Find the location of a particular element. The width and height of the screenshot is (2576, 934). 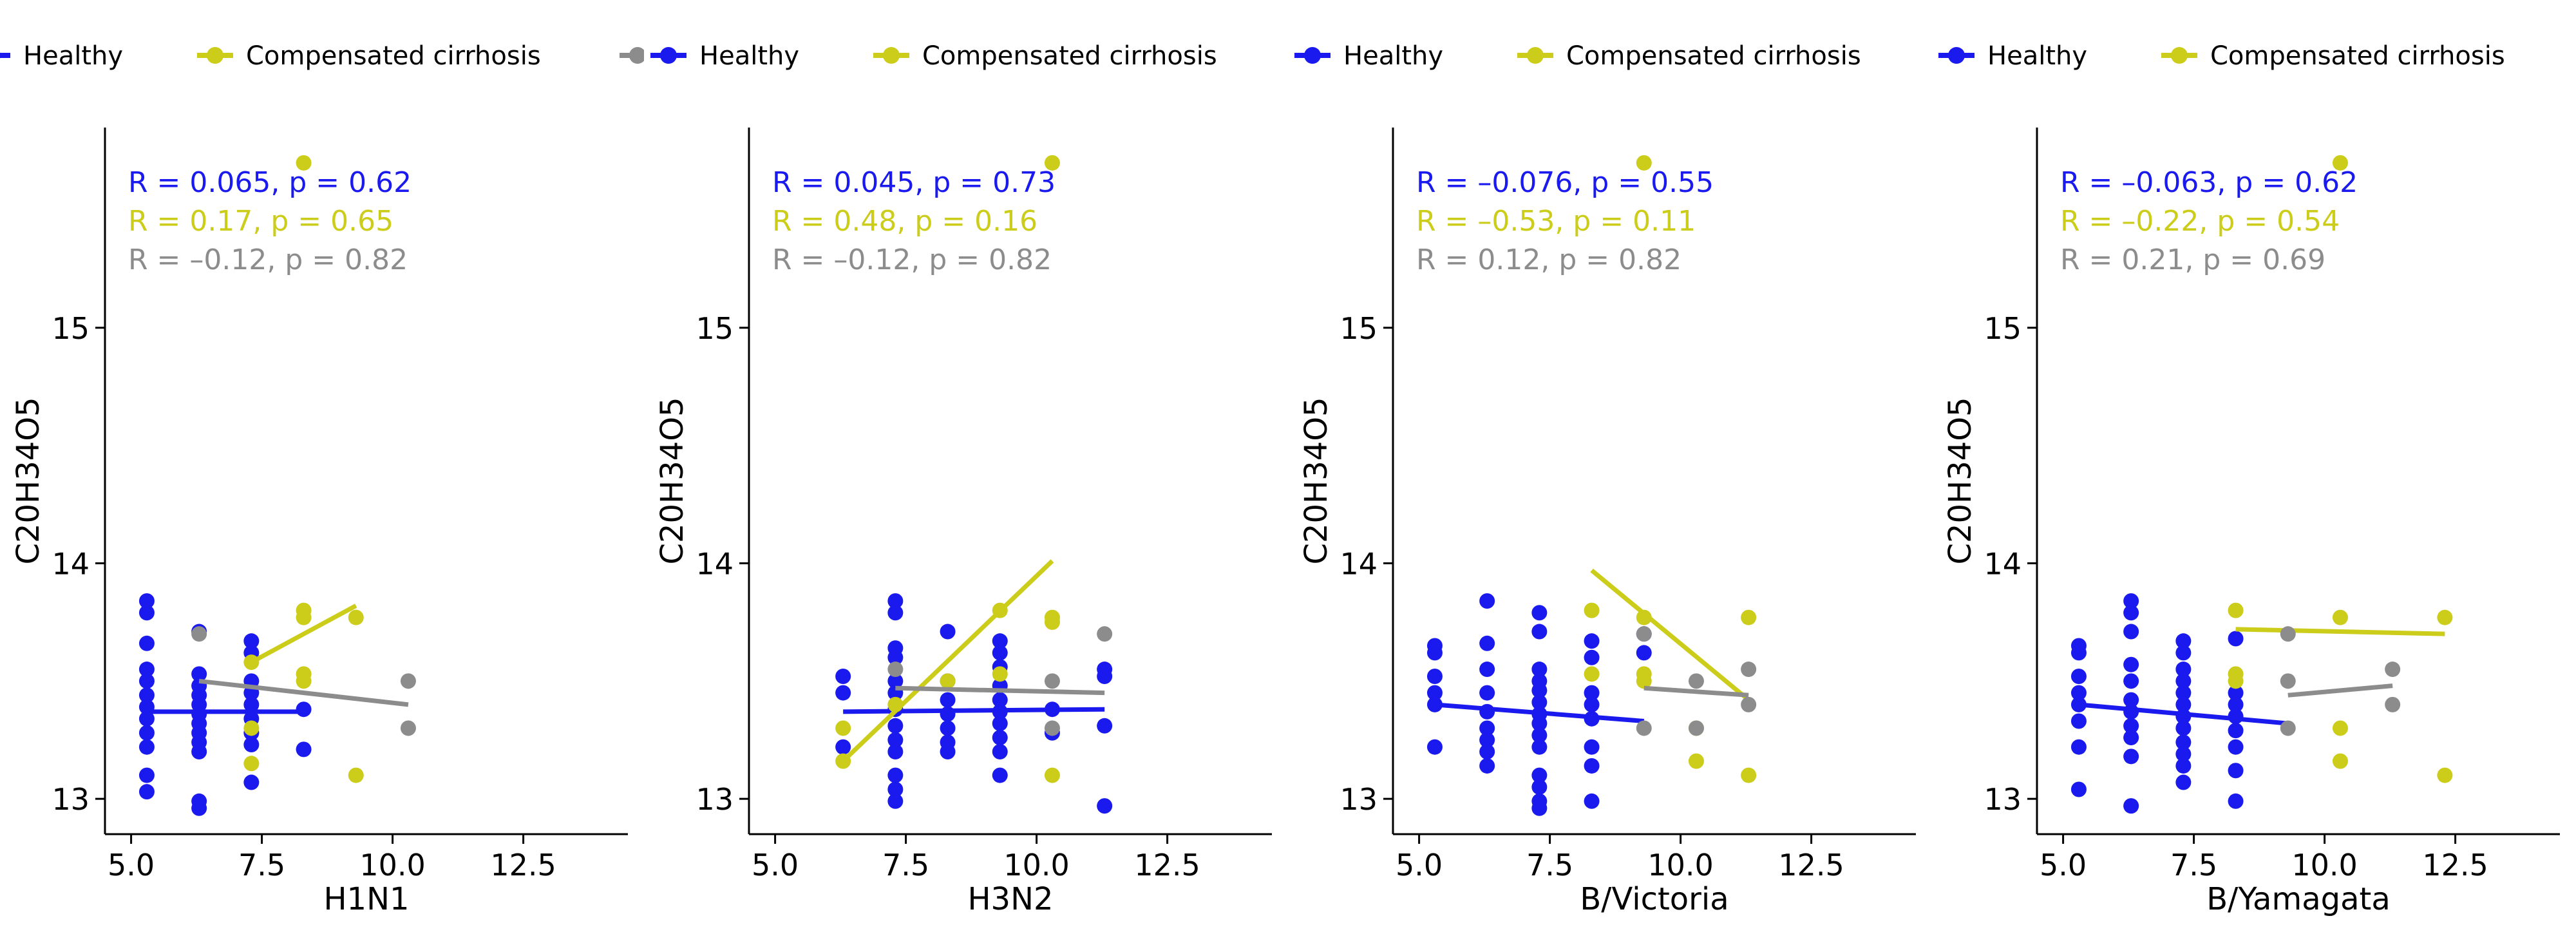

correlation-label: R = –0.12, p = 0.82 is located at coordinates (912, 259).